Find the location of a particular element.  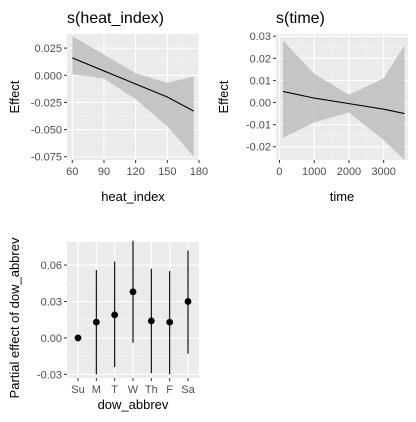

heat-index-x-tick-label: 180 is located at coordinates (199, 172).